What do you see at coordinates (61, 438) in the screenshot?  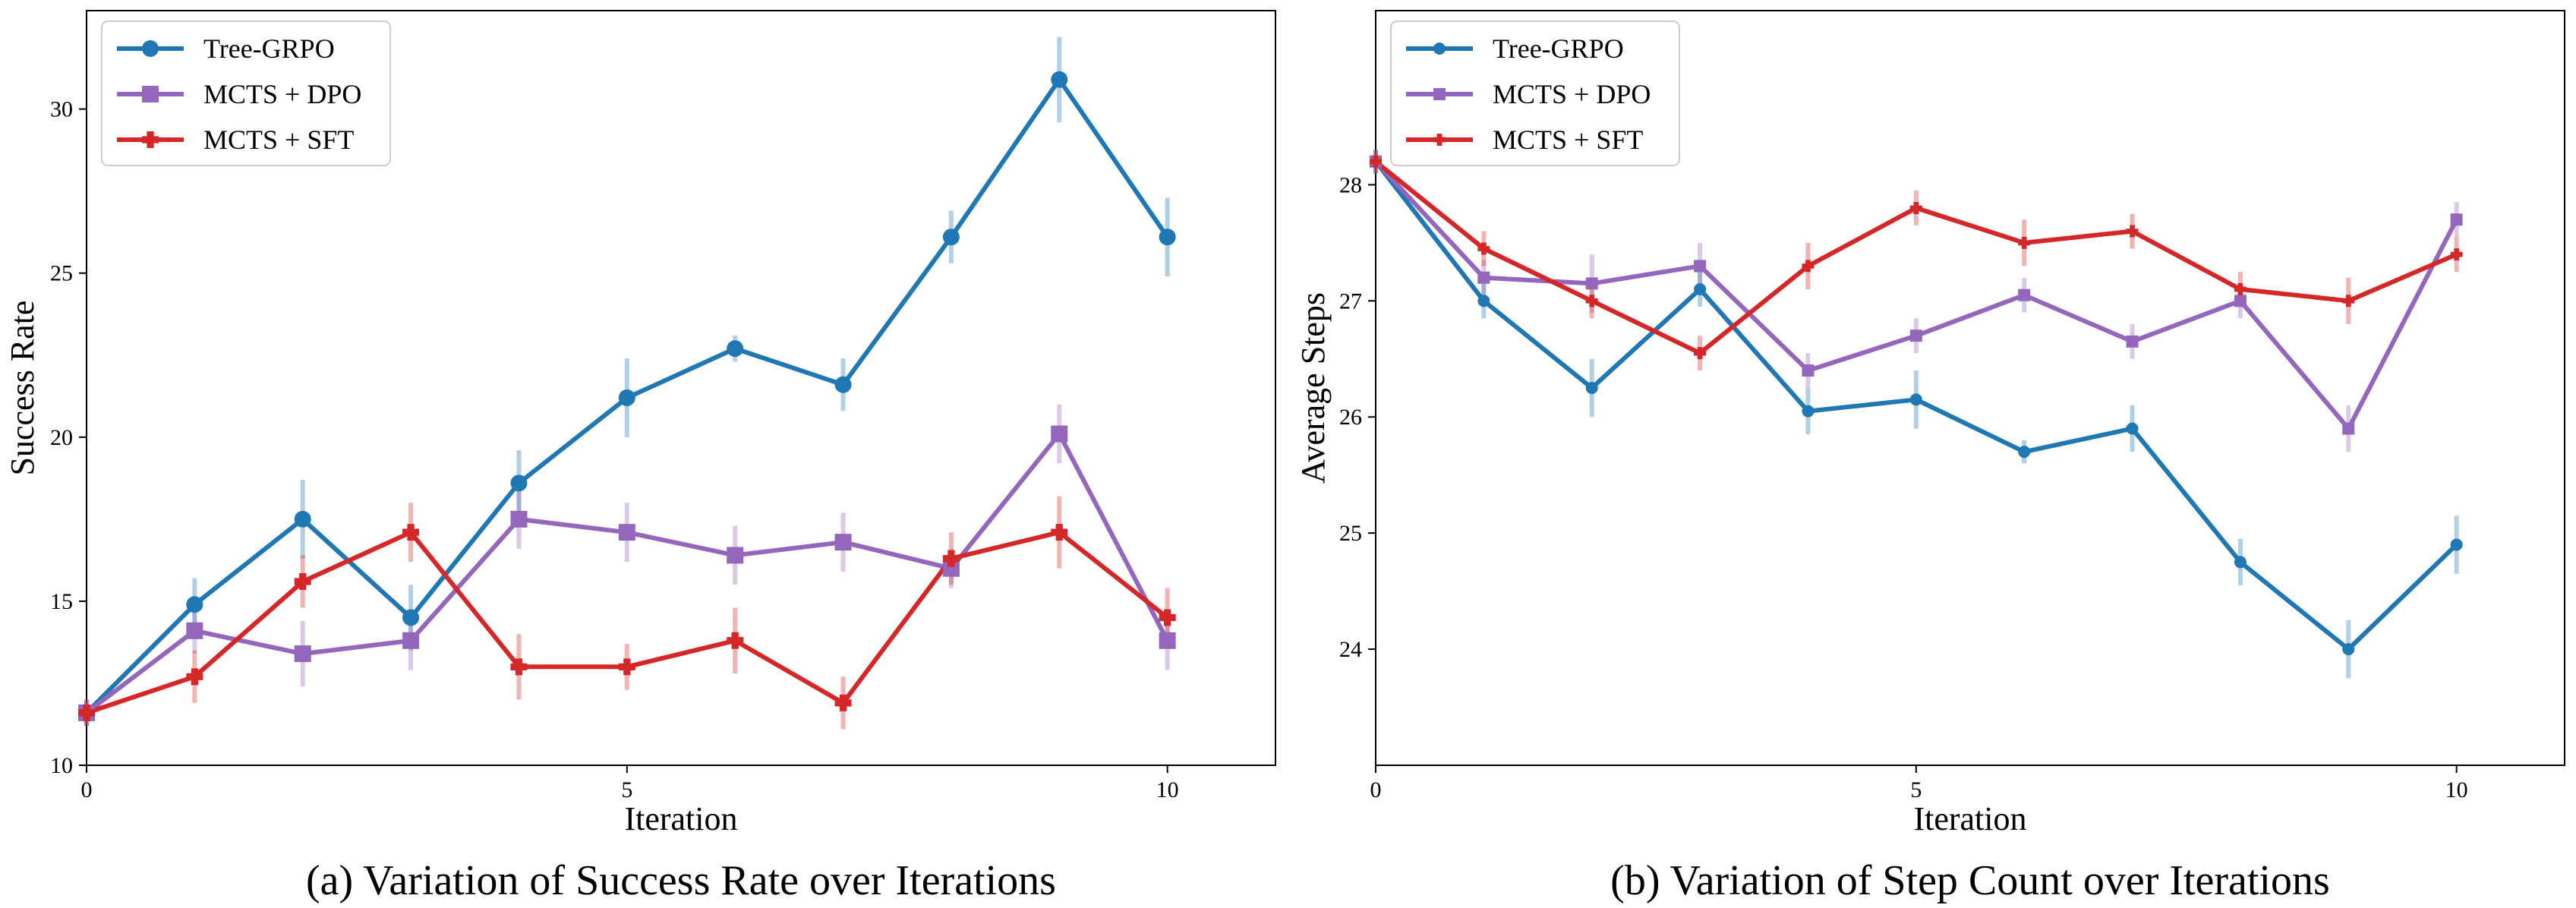 I see `y-tick-label: 20` at bounding box center [61, 438].